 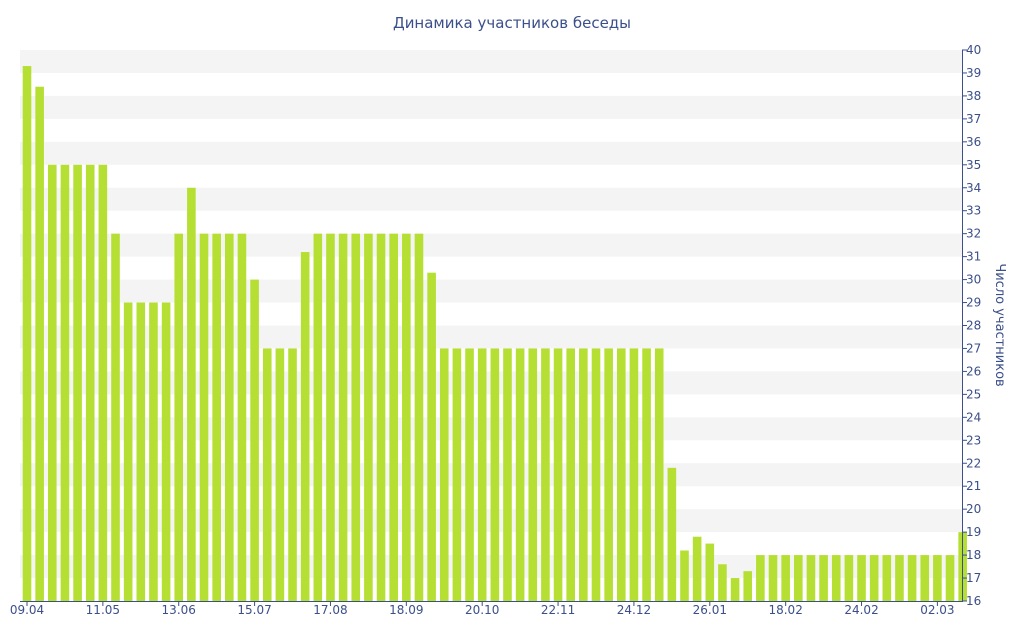 I want to click on x-tick-label: 26.01, so click(x=710, y=610).